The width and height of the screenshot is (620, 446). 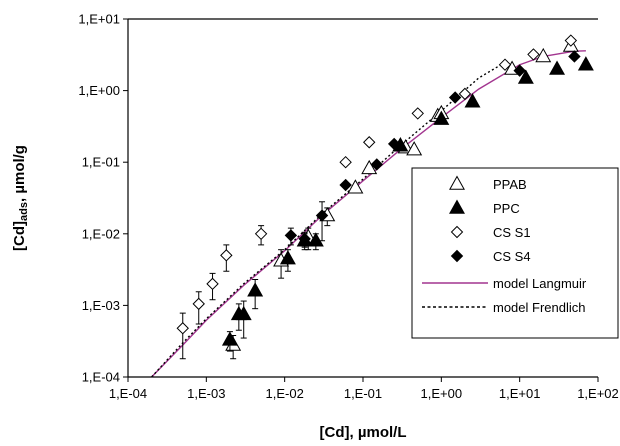 I want to click on x-tick-label: 1,E+02, so click(x=598, y=393).